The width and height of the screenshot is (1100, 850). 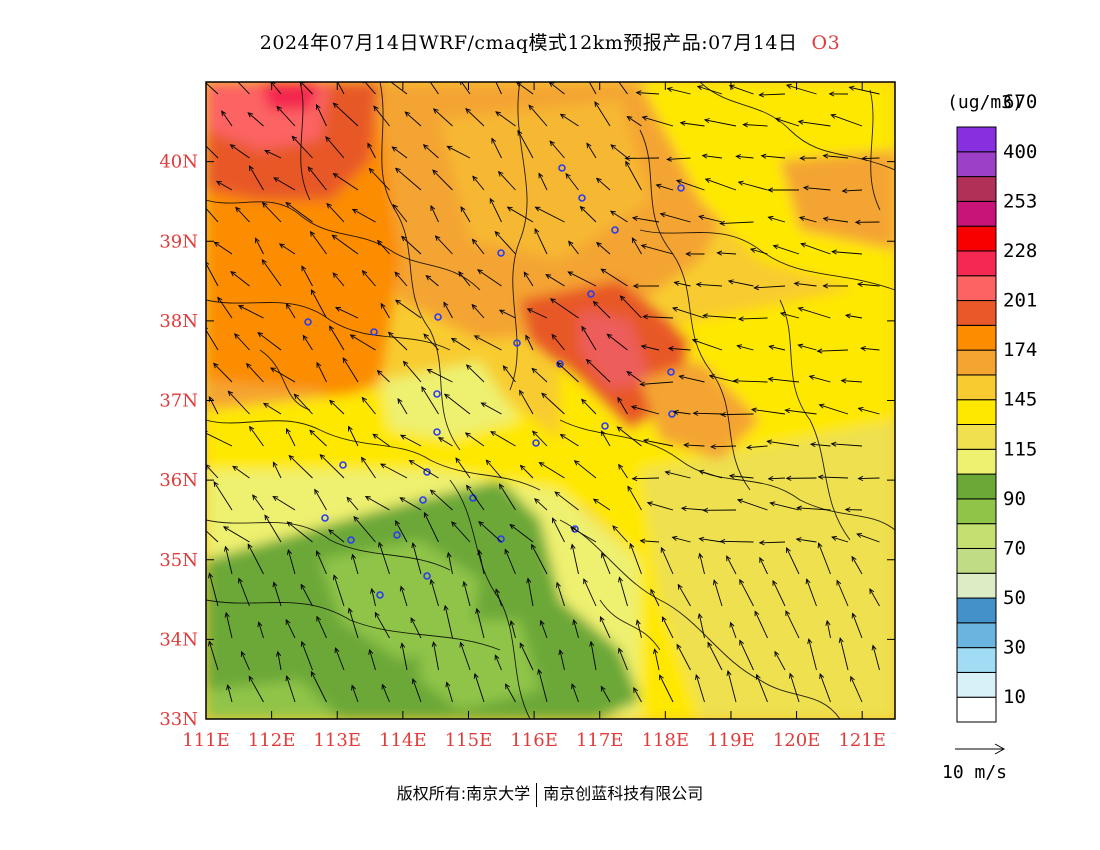 What do you see at coordinates (826, 43) in the screenshot?
I see `pollutant-species: O3` at bounding box center [826, 43].